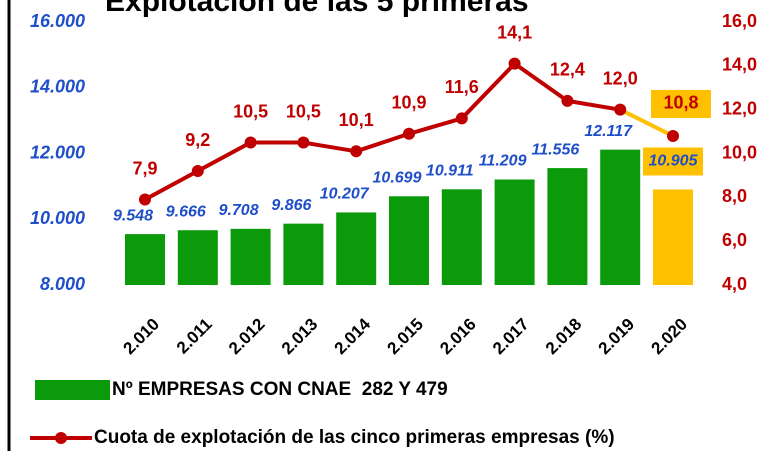  Describe the element at coordinates (57, 87) in the screenshot. I see `y-tick-label: 14.000` at that location.